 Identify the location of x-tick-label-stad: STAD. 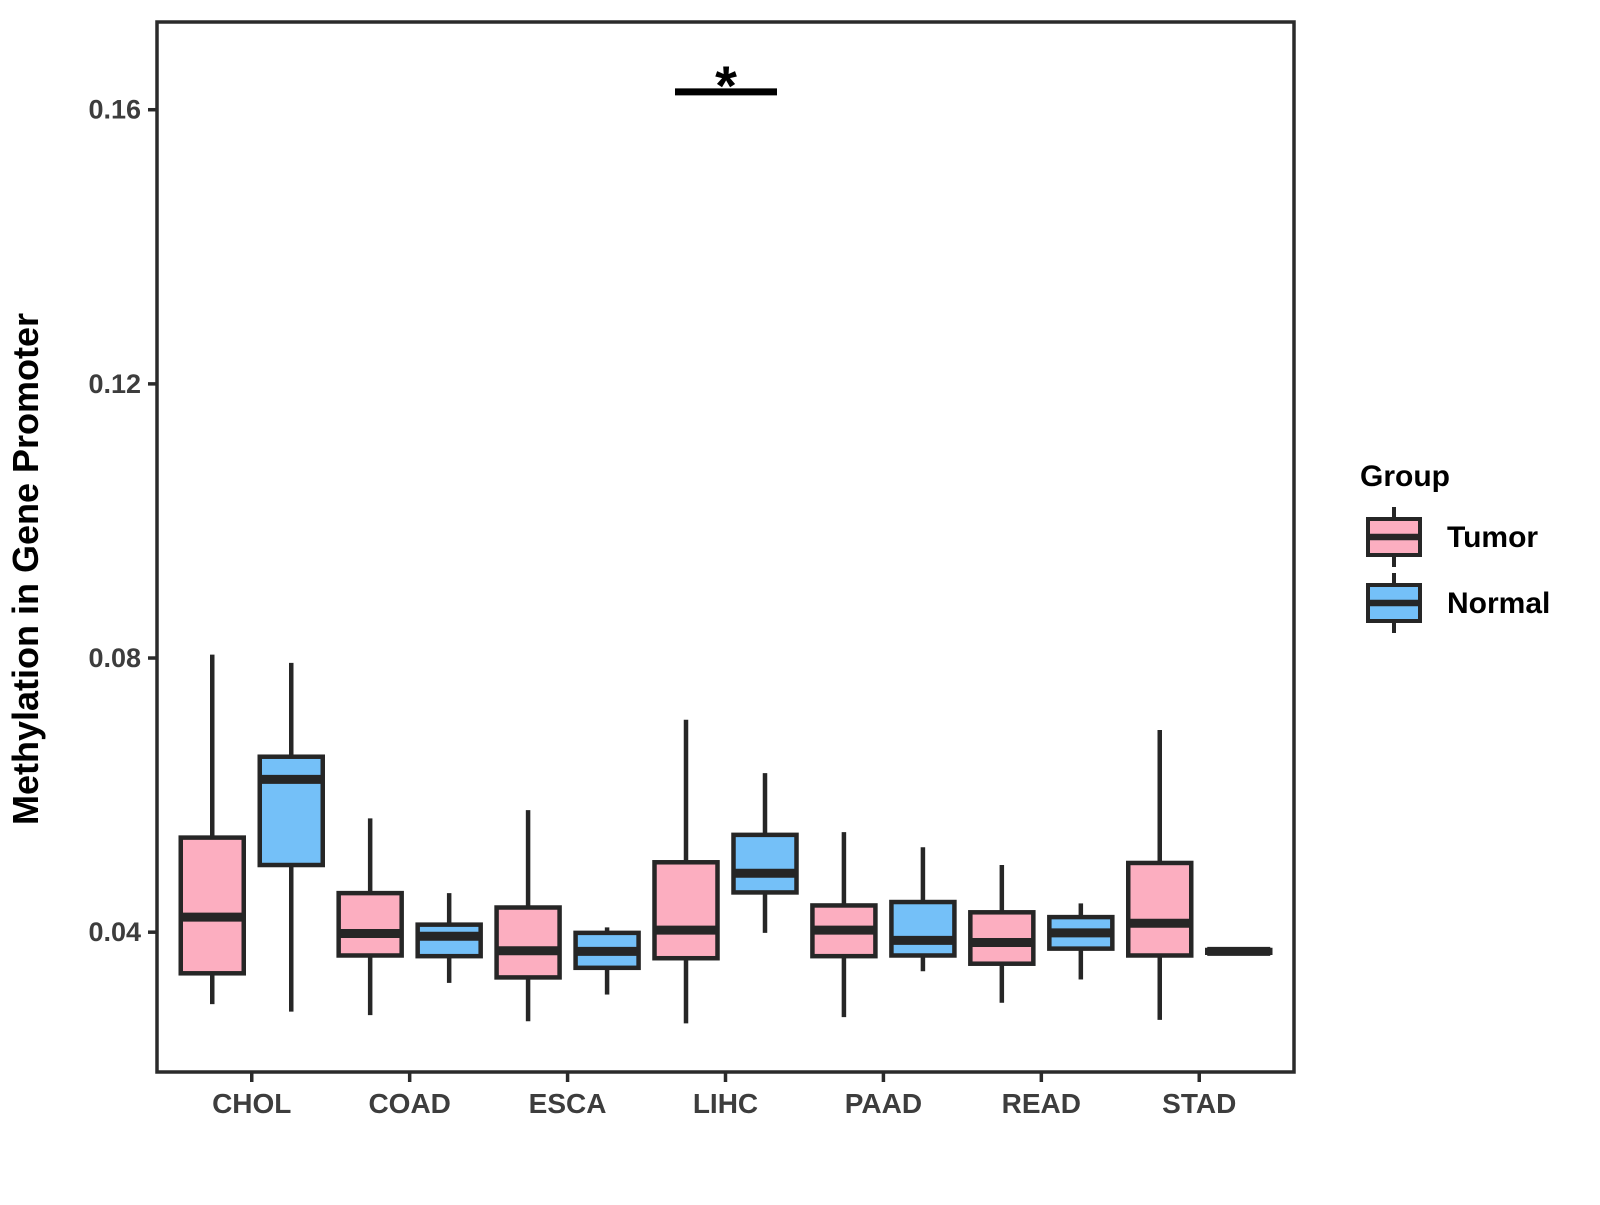
(1199, 1103).